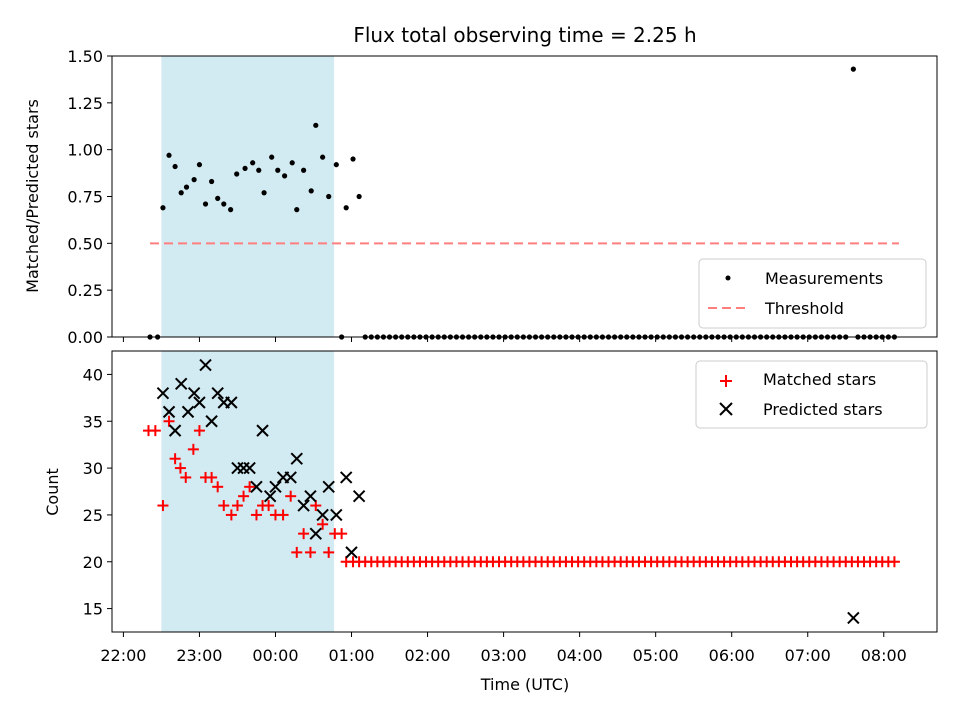  I want to click on legend-measurements-label: Measurements, so click(824, 278).